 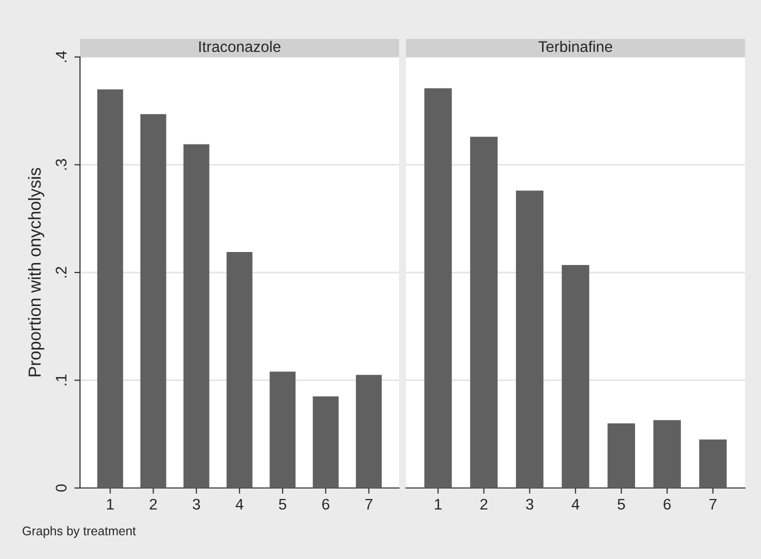 I want to click on y-tick-label: .1, so click(x=61, y=380).